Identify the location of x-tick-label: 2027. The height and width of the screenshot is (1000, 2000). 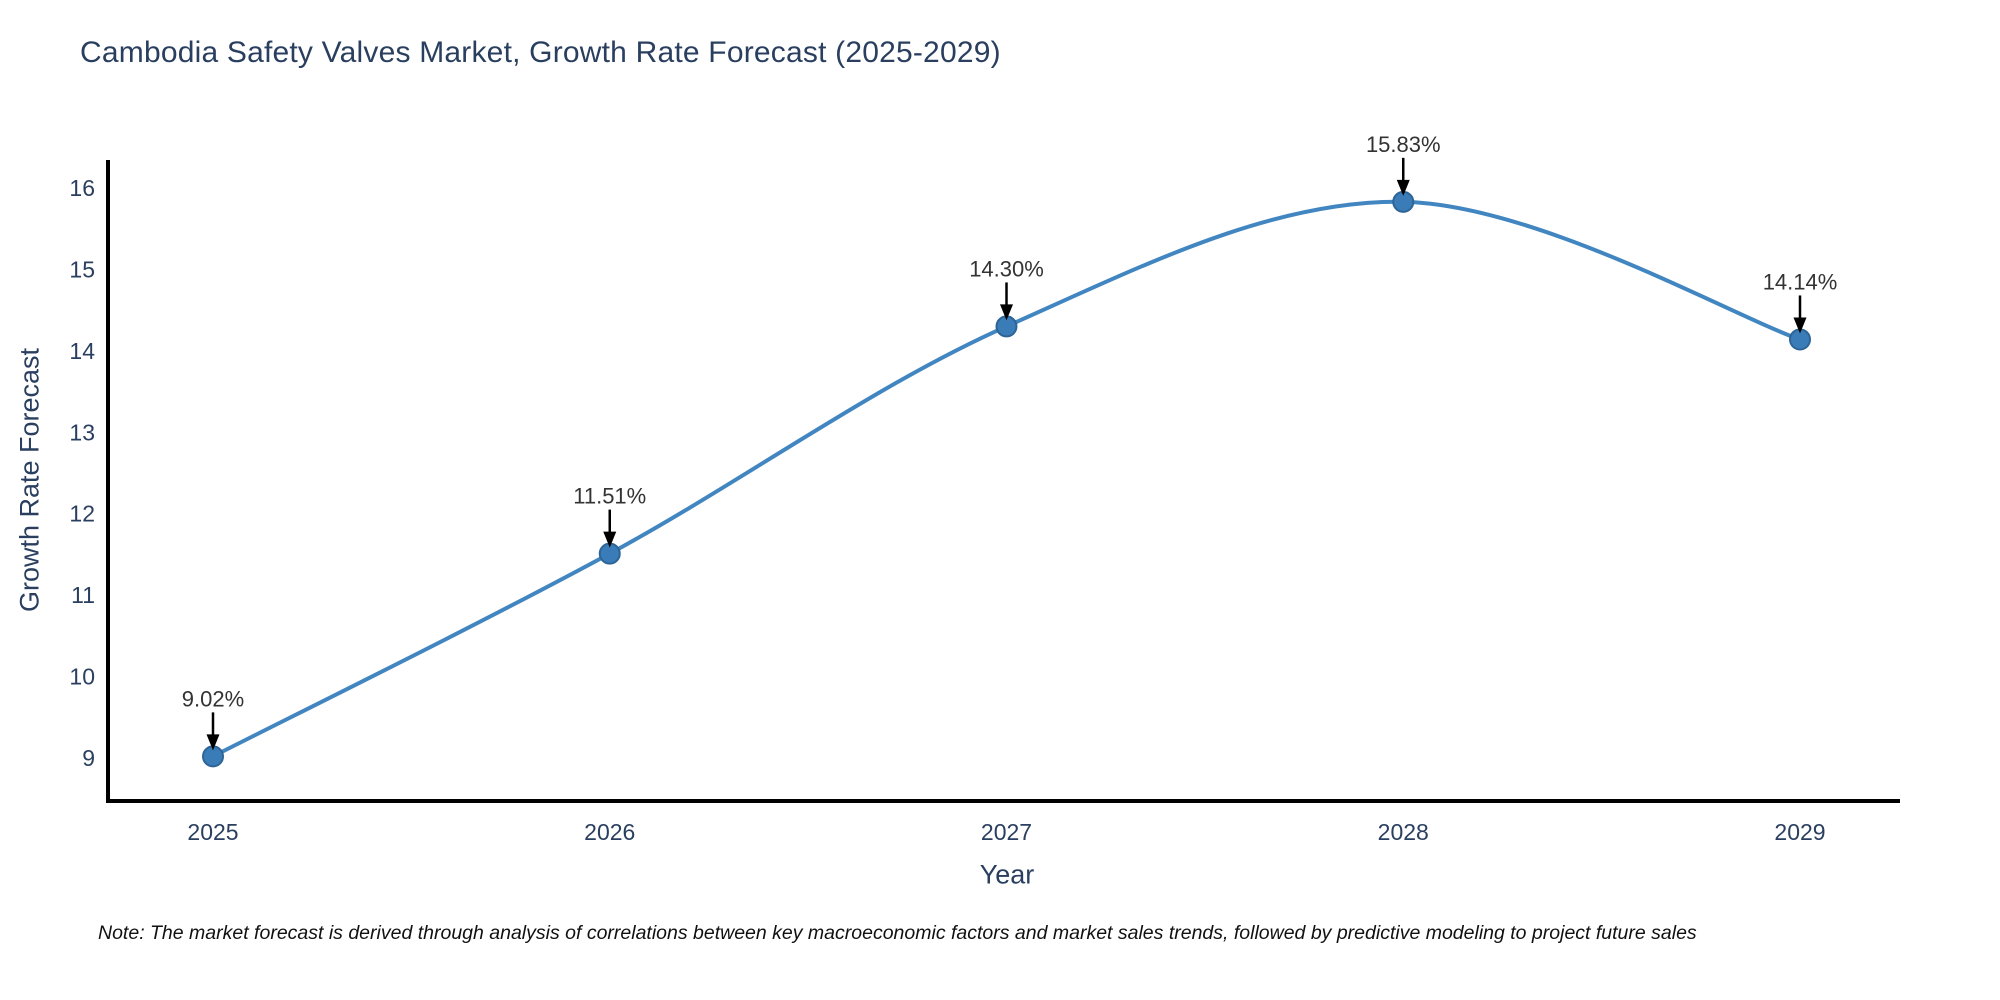
(1006, 832).